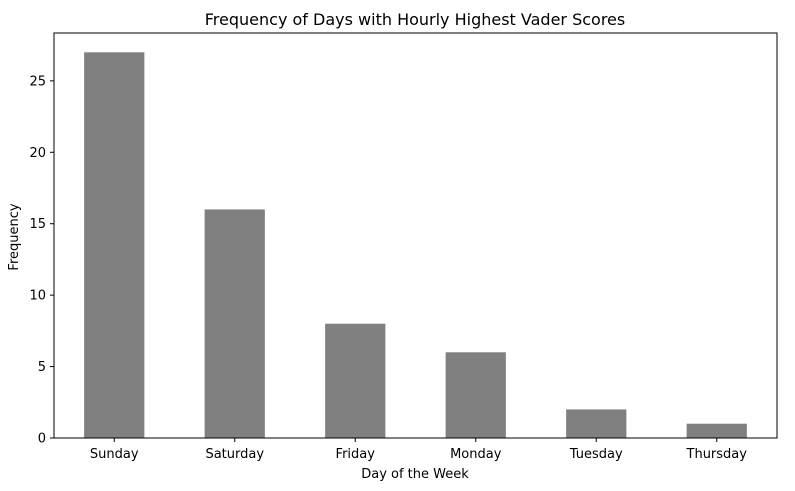 This screenshot has width=795, height=491. What do you see at coordinates (42, 367) in the screenshot?
I see `y-tick-label-5: 5` at bounding box center [42, 367].